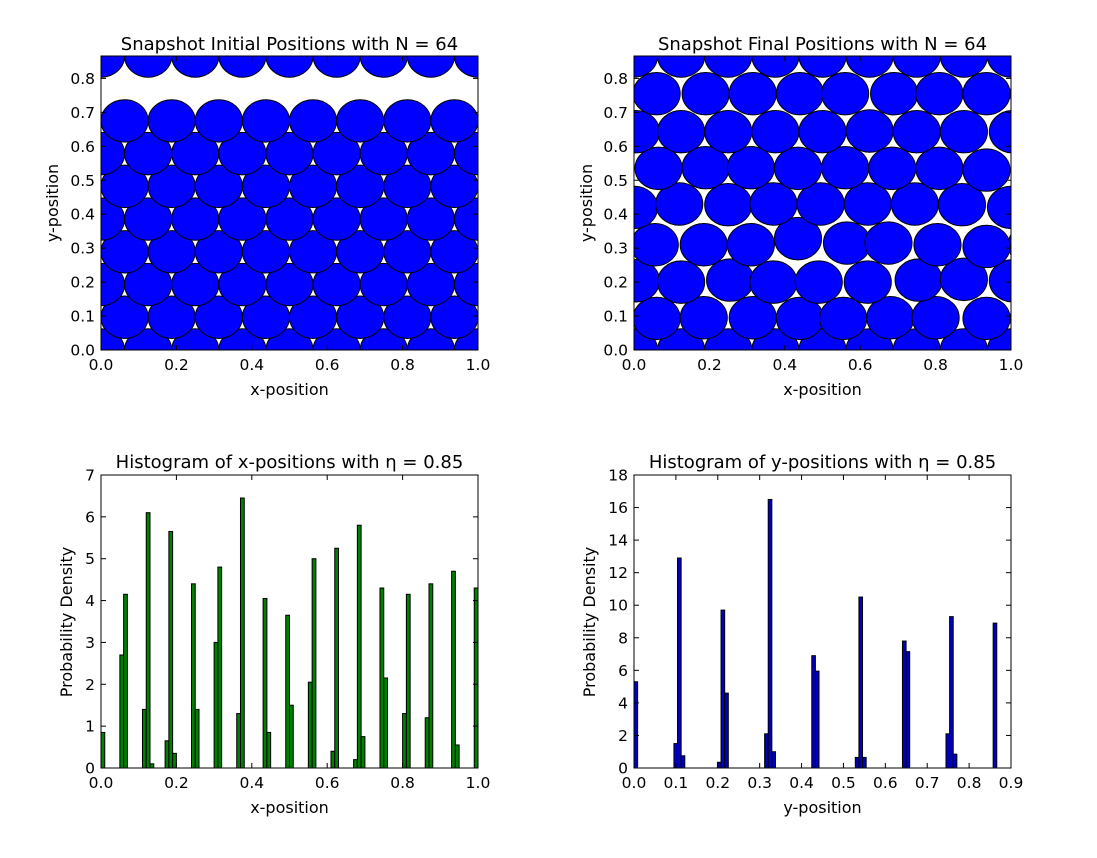 The image size is (1097, 858). What do you see at coordinates (90, 559) in the screenshot?
I see `y-tick-label: 5` at bounding box center [90, 559].